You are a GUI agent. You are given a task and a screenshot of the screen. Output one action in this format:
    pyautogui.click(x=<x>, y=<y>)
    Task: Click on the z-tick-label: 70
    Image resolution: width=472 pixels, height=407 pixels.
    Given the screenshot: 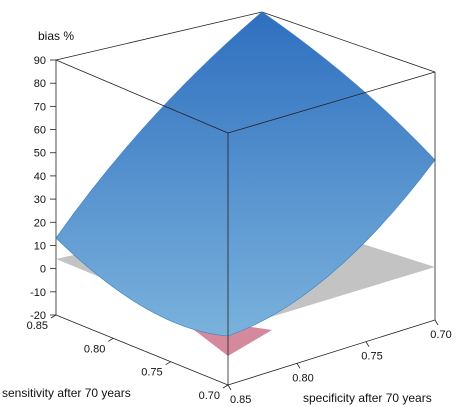 What is the action you would take?
    pyautogui.click(x=40, y=107)
    